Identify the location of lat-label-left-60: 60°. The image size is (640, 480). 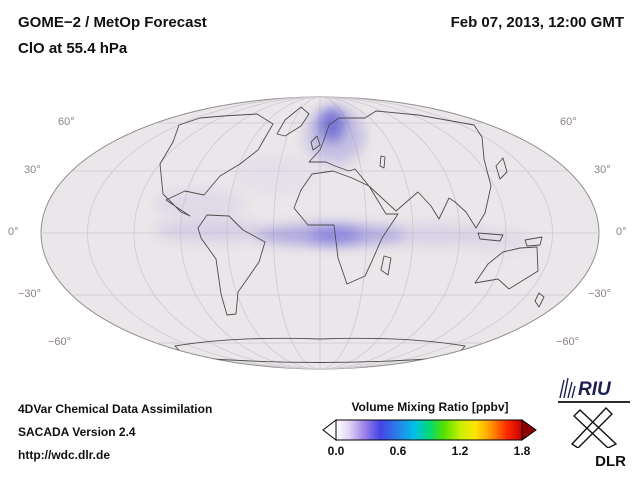
(66, 122).